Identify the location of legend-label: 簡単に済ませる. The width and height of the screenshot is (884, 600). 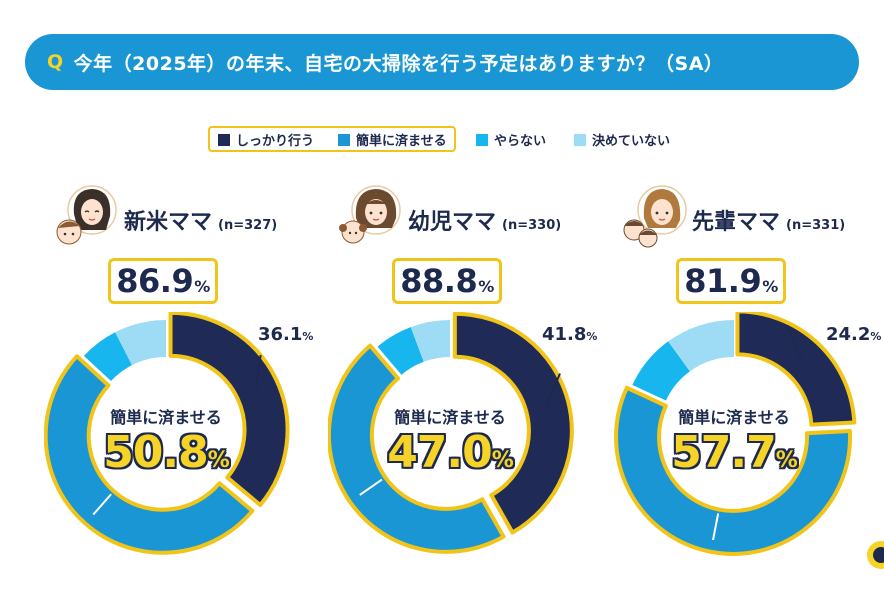
(401, 141).